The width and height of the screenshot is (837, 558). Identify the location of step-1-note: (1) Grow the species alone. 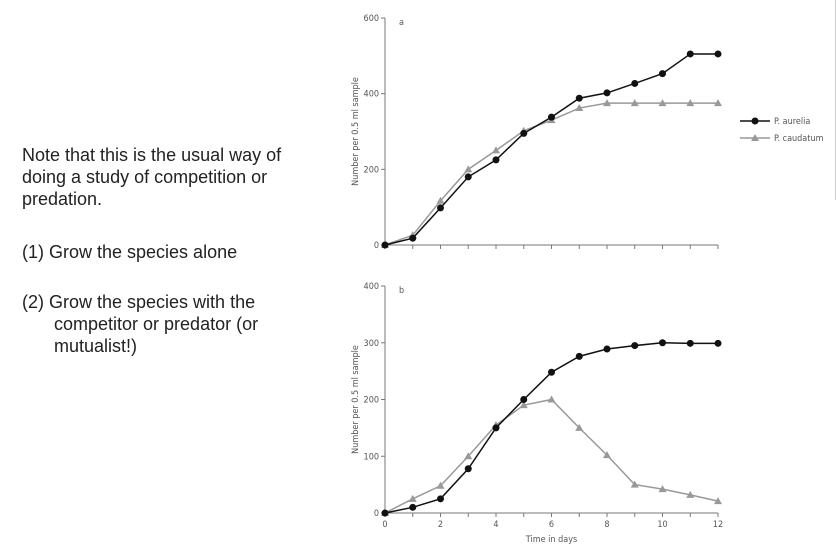
(130, 252).